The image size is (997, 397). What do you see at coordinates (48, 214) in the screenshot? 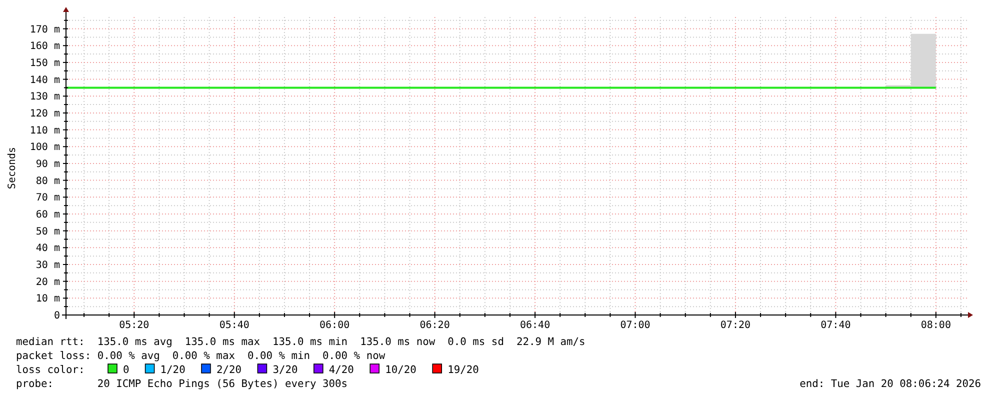
I see `y-tick-label: 60 m` at bounding box center [48, 214].